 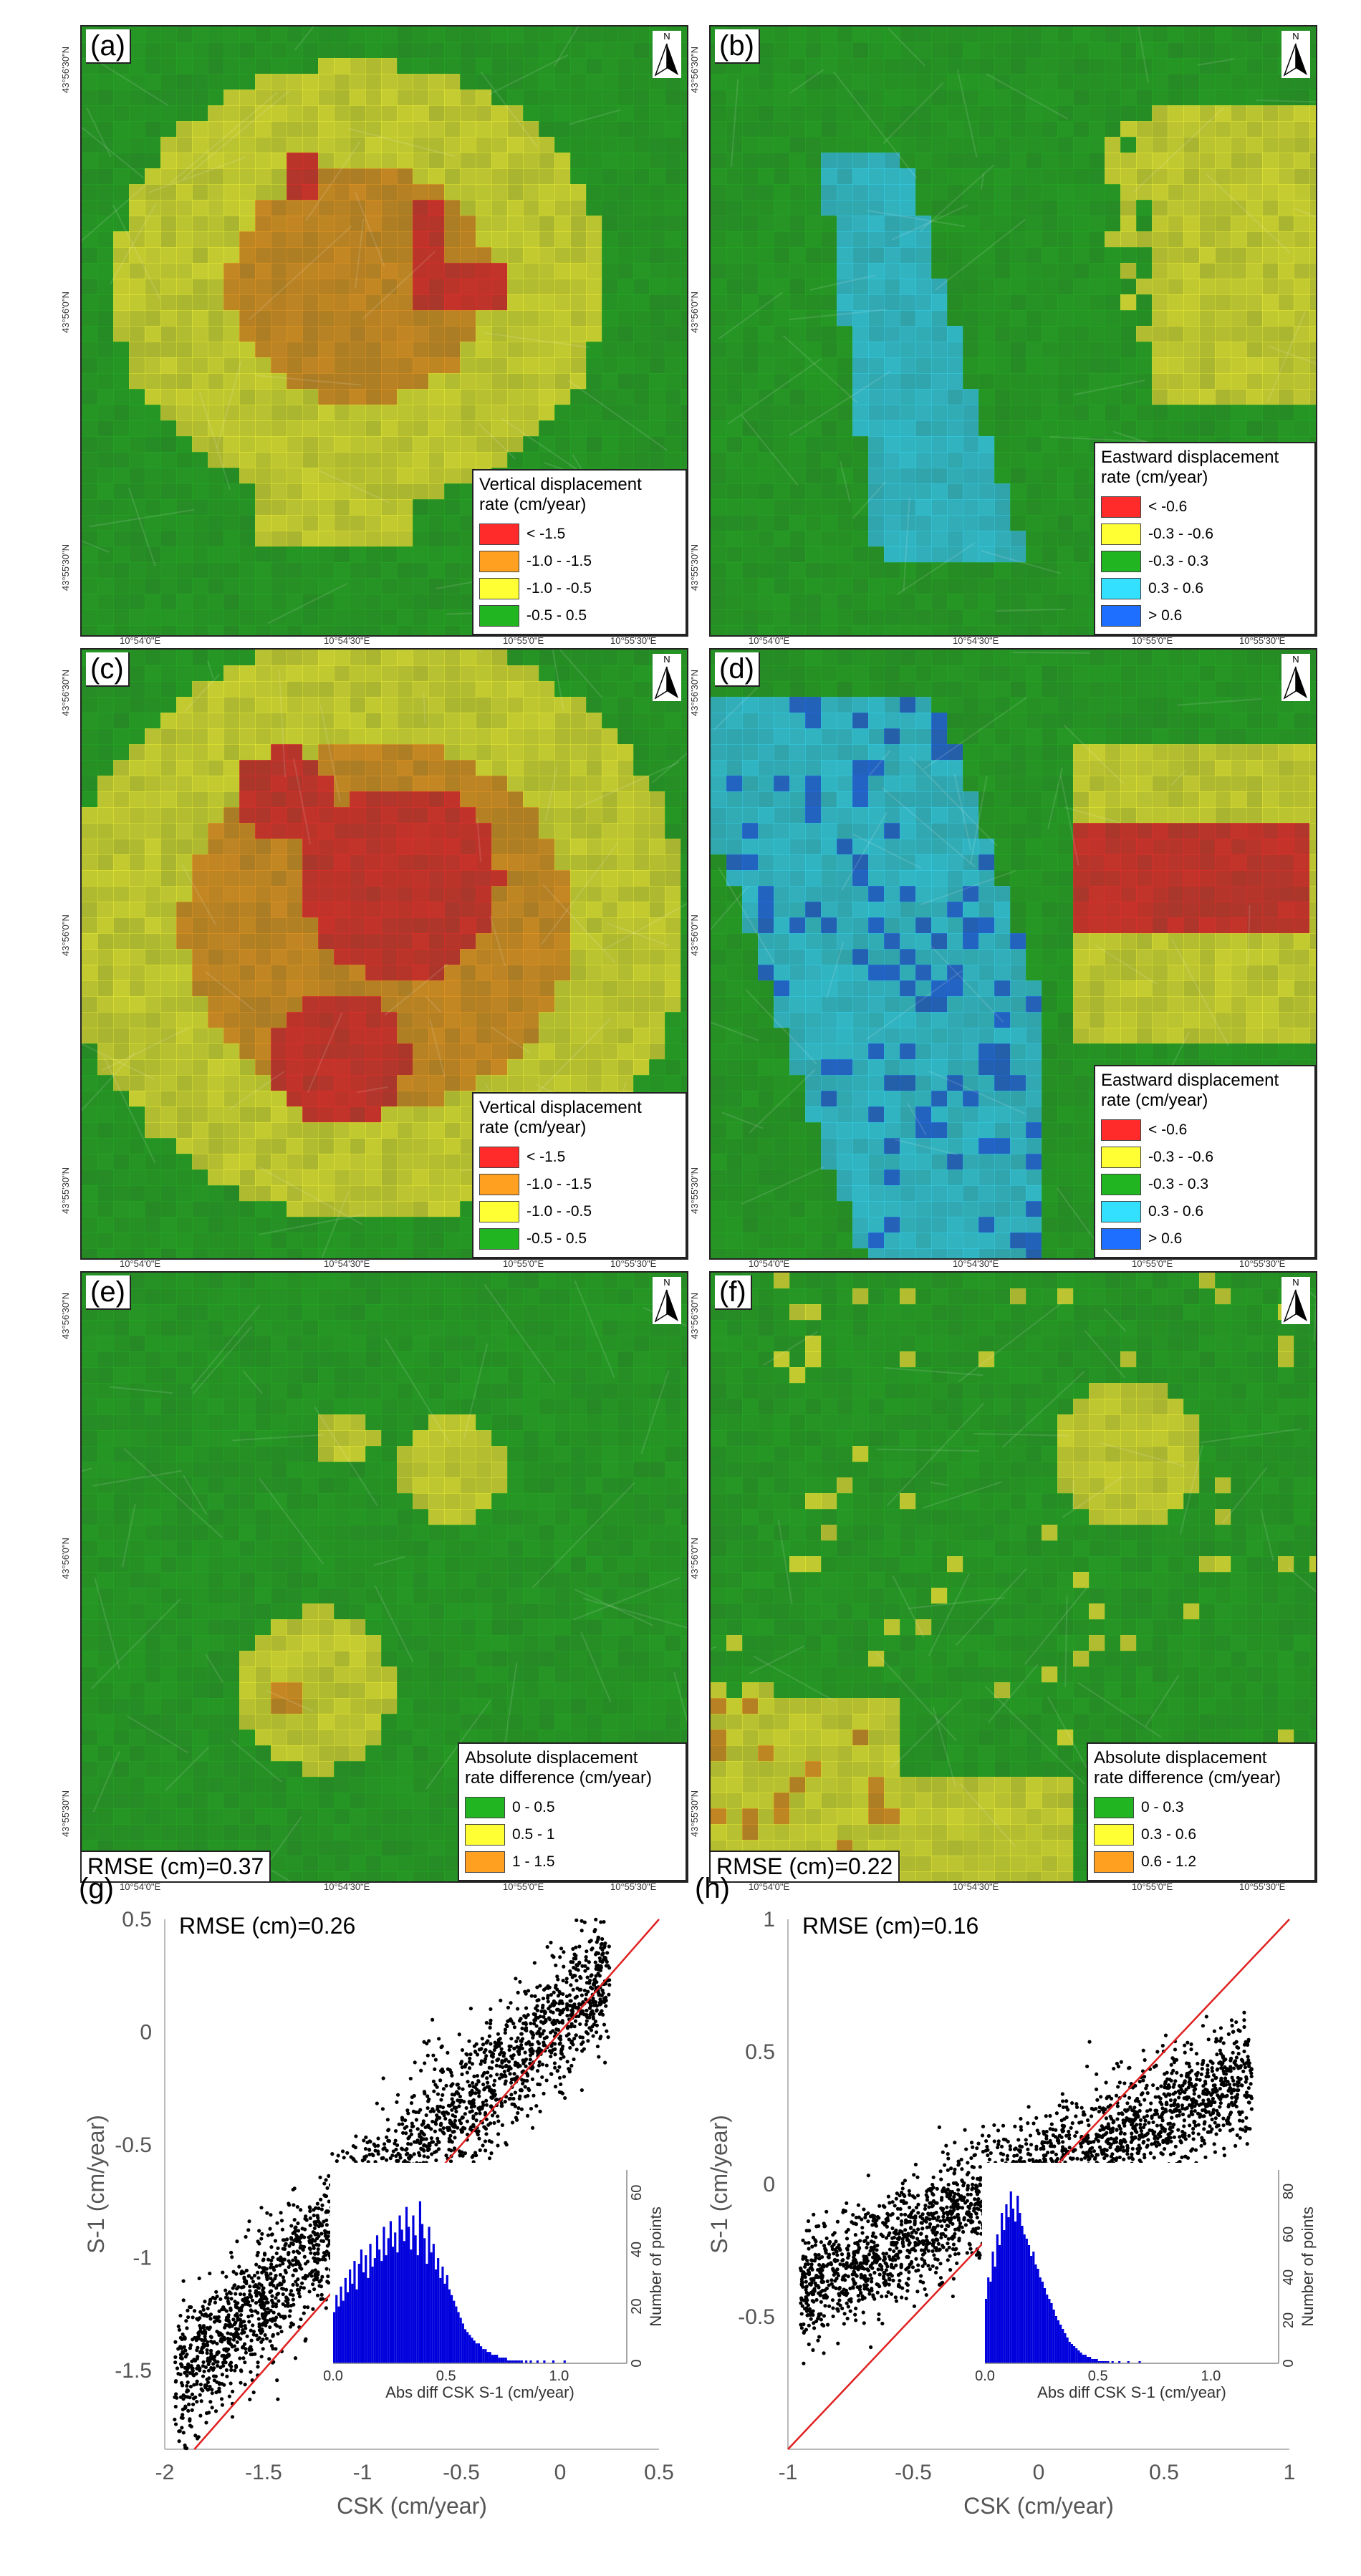 I want to click on legend-item: 0.3 - 0.6, so click(x=1201, y=1834).